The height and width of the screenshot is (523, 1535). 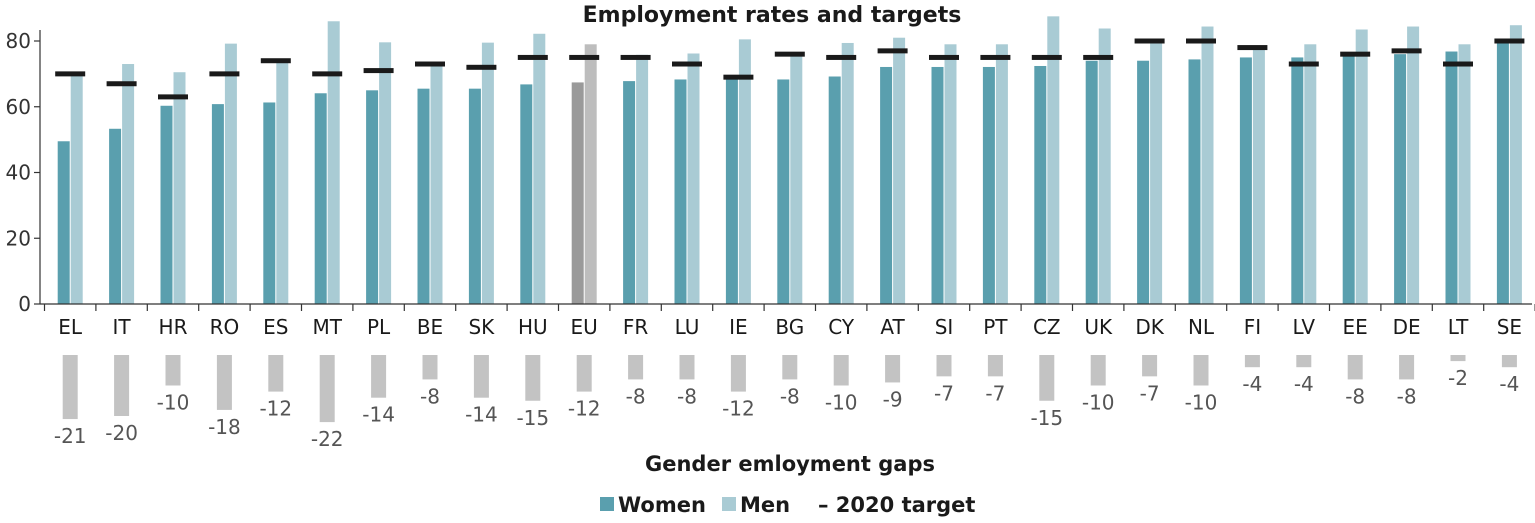 I want to click on bar-men-it, so click(x=128, y=184).